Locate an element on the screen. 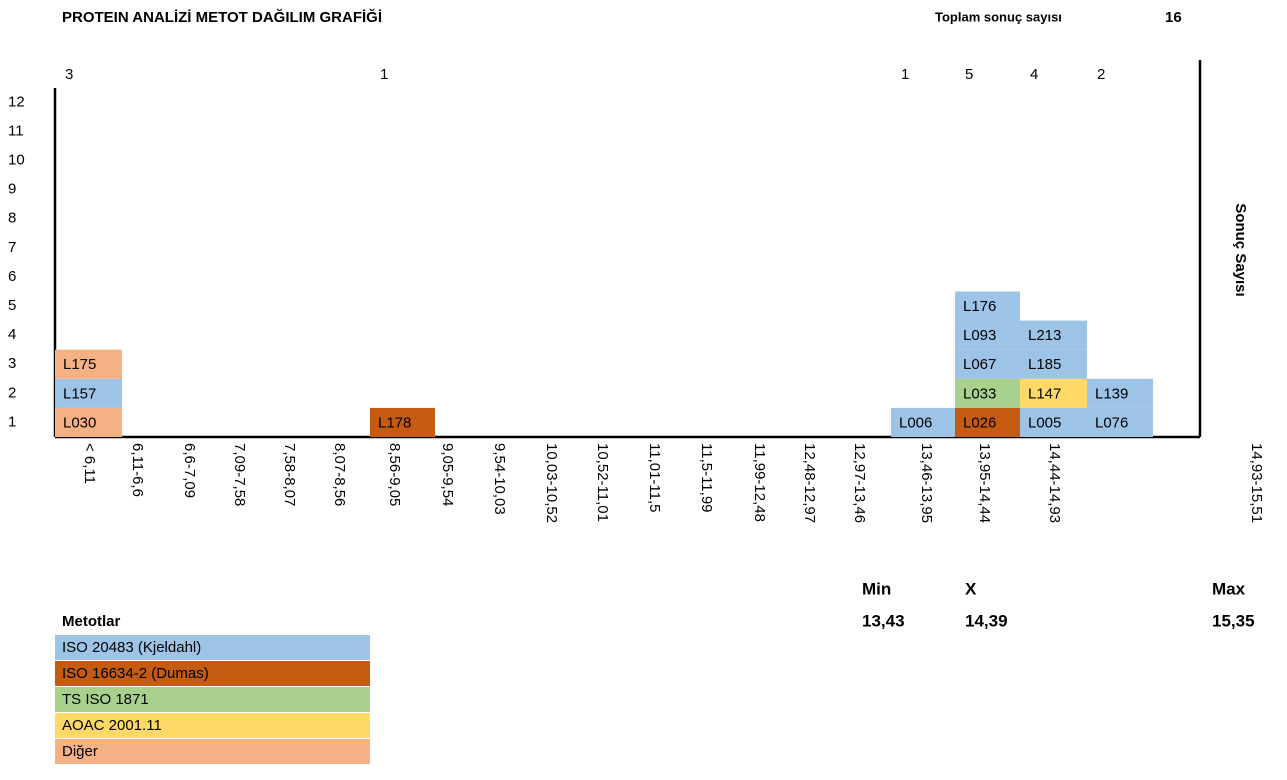 This screenshot has height=780, width=1287. y-tick-label: 9 is located at coordinates (12, 189).